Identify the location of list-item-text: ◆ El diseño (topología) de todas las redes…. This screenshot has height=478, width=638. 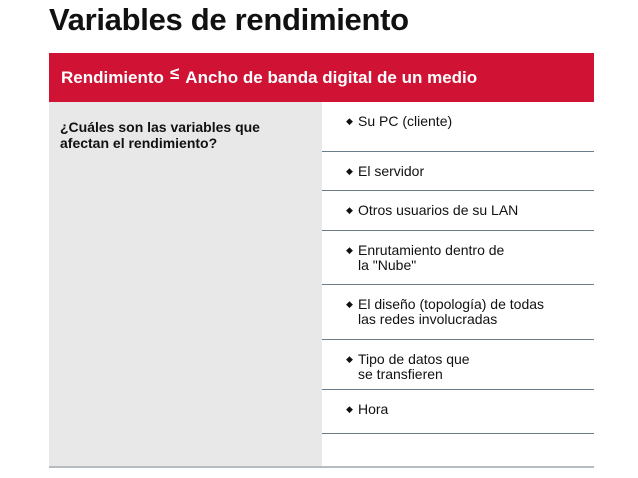
(445, 311).